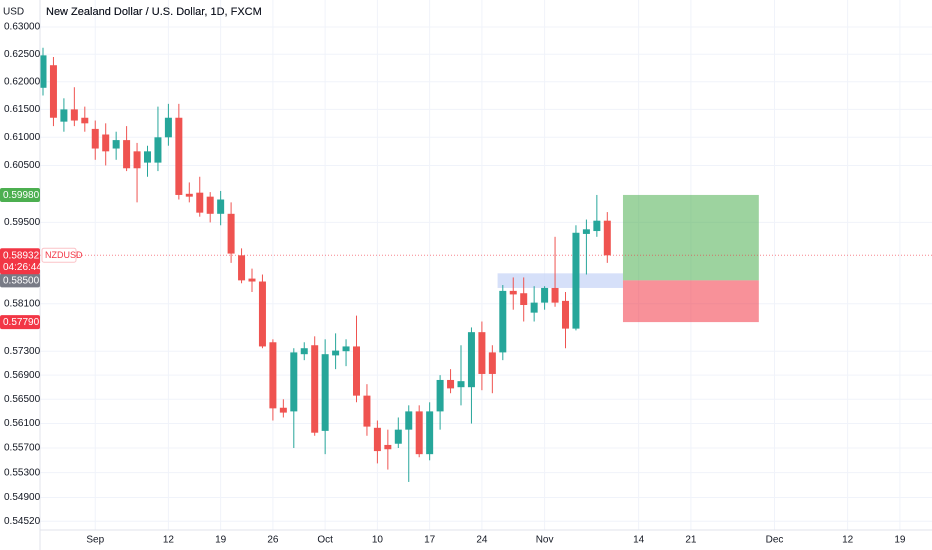 This screenshot has width=932, height=550. Describe the element at coordinates (95, 540) in the screenshot. I see `x-tick-label: Sep` at that location.